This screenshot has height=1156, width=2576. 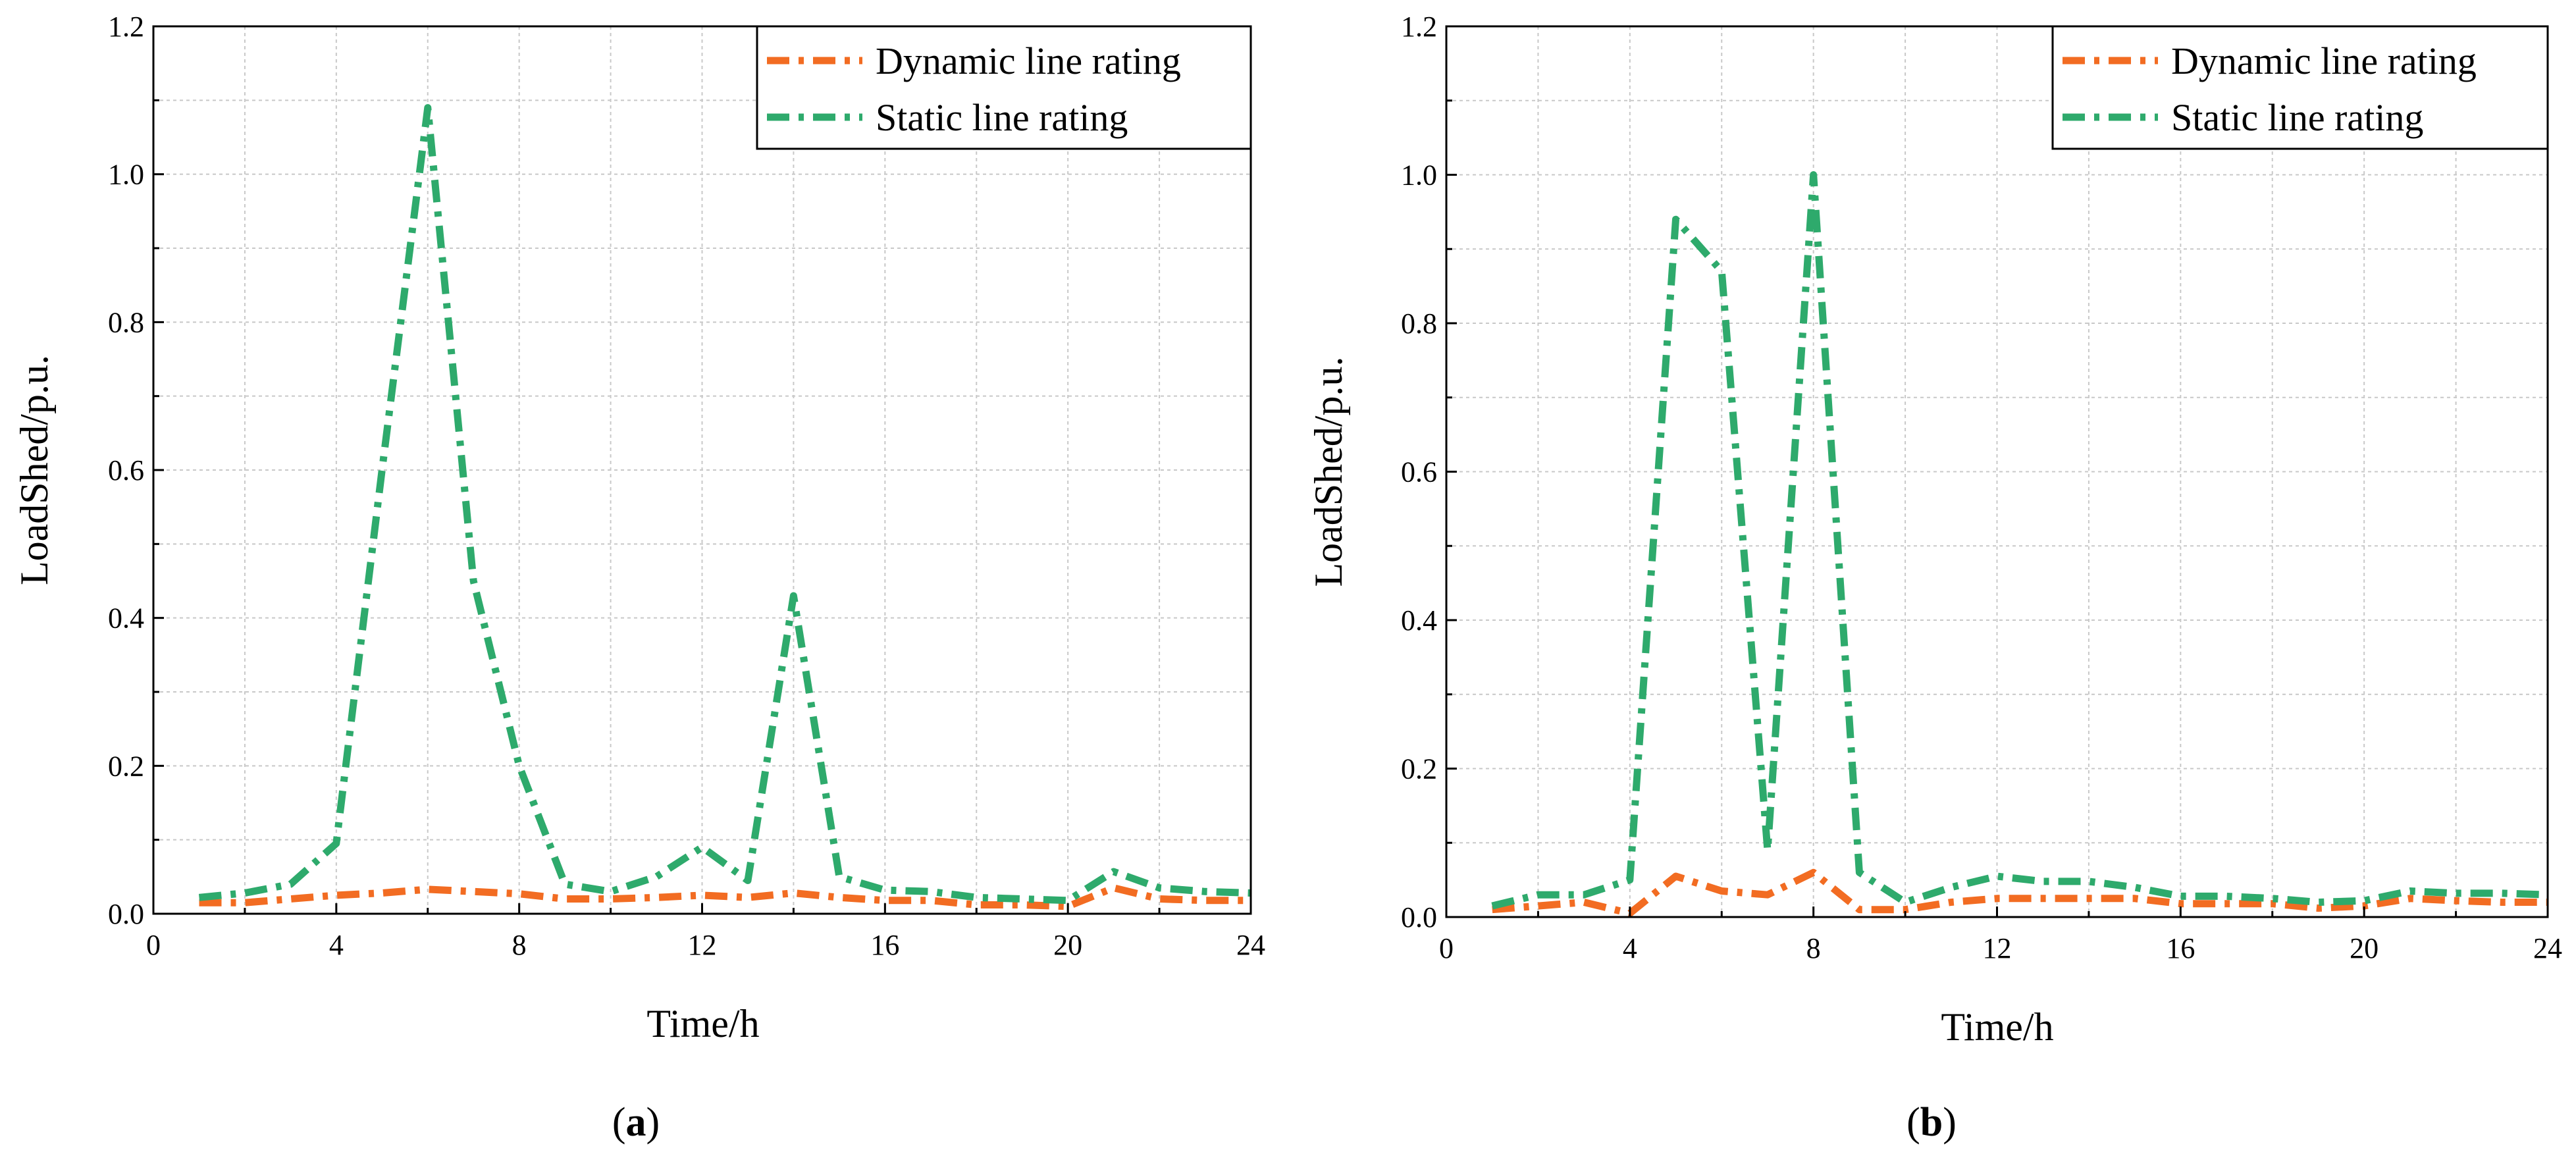 I want to click on caption-letter: a, so click(x=636, y=1122).